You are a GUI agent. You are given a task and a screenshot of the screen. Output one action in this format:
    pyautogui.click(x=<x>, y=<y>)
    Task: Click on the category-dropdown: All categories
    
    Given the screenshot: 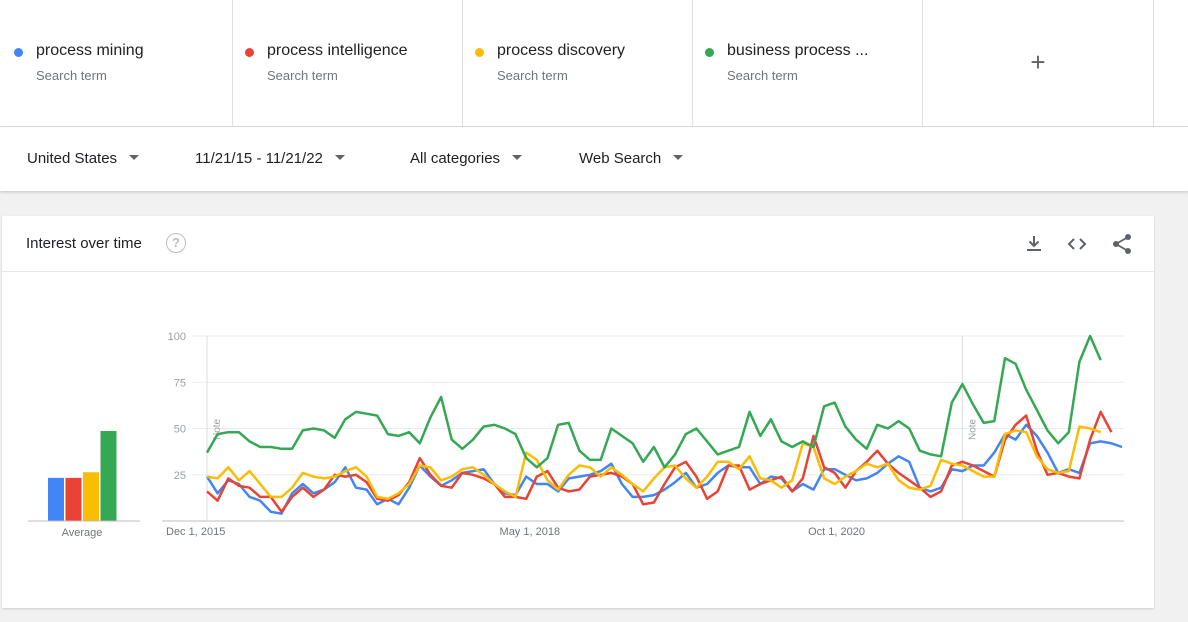 What is the action you would take?
    pyautogui.click(x=466, y=158)
    